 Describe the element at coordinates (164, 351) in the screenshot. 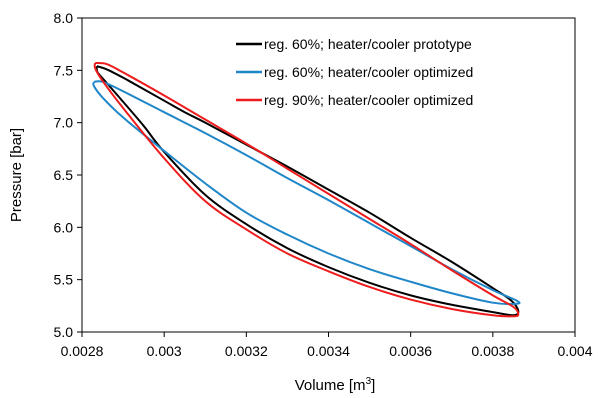

I see `x-tick-label: 0.003` at that location.